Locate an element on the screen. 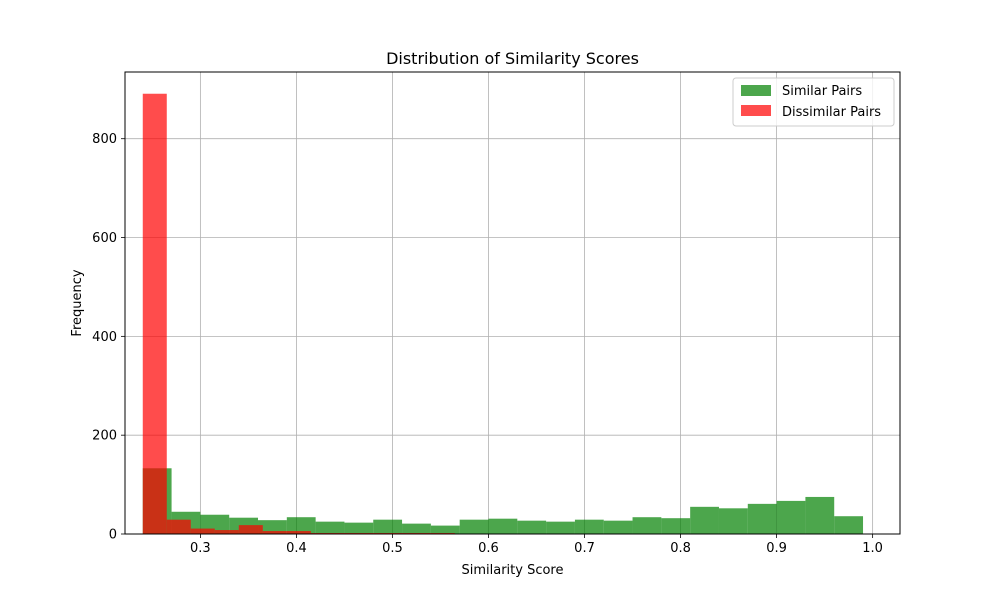 This screenshot has width=1000, height=600. y-tick-label-1: 200 is located at coordinates (104, 436).